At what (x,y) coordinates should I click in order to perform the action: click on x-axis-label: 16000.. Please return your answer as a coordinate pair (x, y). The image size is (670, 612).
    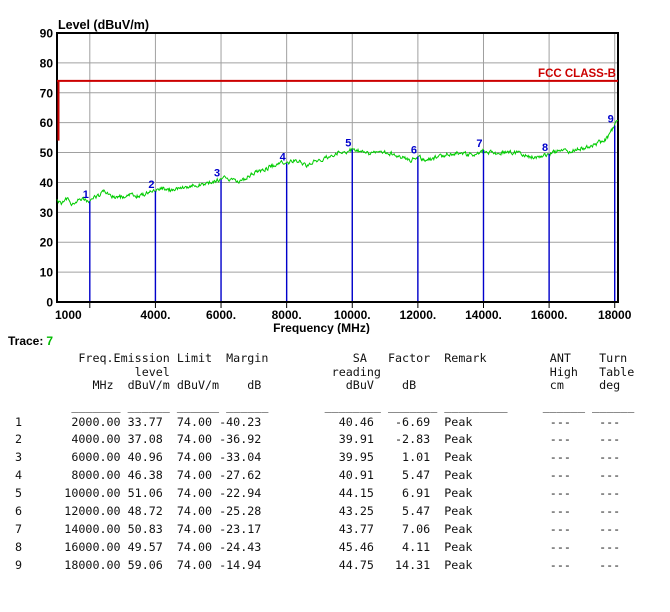
    Looking at the image, I should click on (549, 315).